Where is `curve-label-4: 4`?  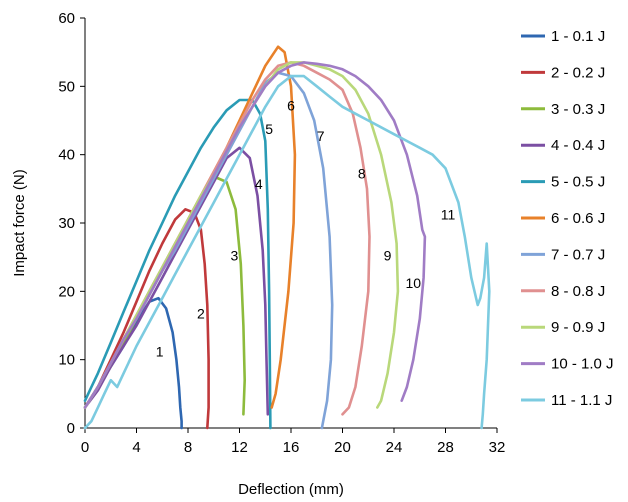
curve-label-4: 4 is located at coordinates (259, 184).